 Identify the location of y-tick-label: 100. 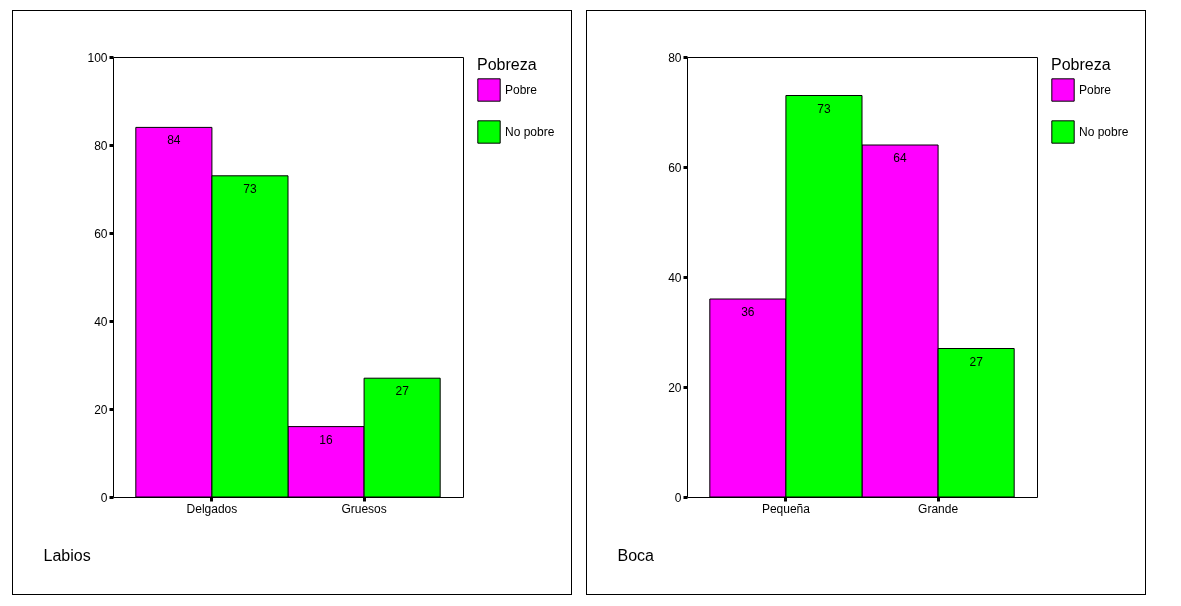
(97, 57).